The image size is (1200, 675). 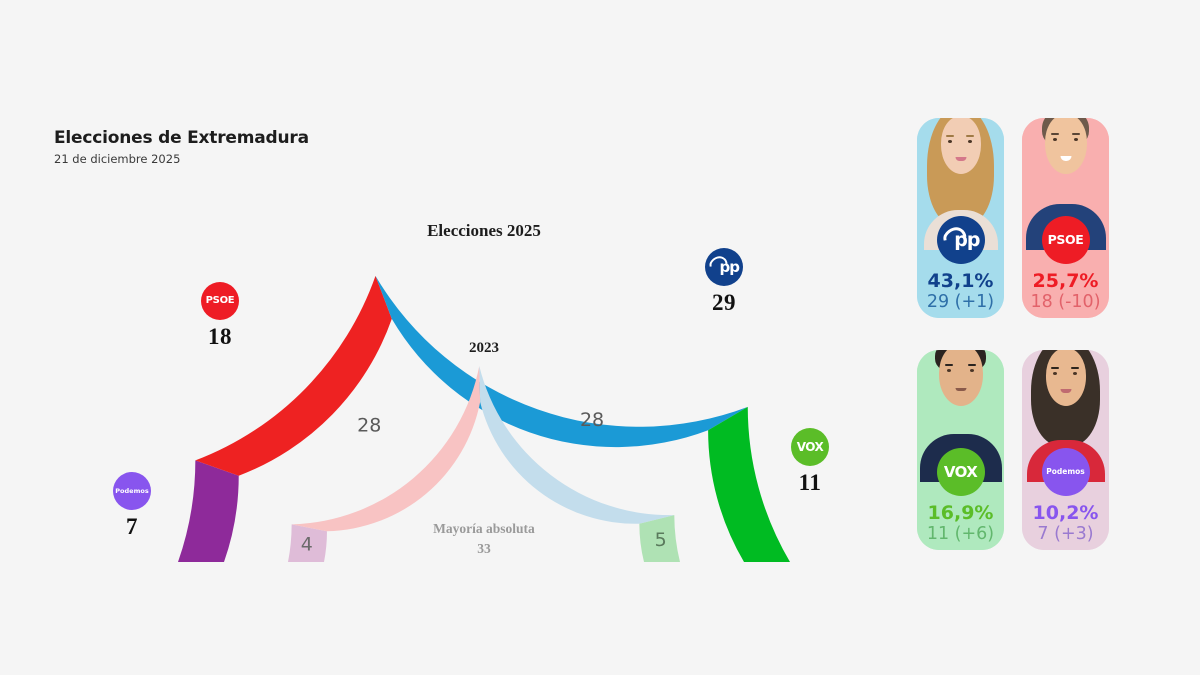 I want to click on page-title: Elecciones de Extremadura, so click(x=181, y=138).